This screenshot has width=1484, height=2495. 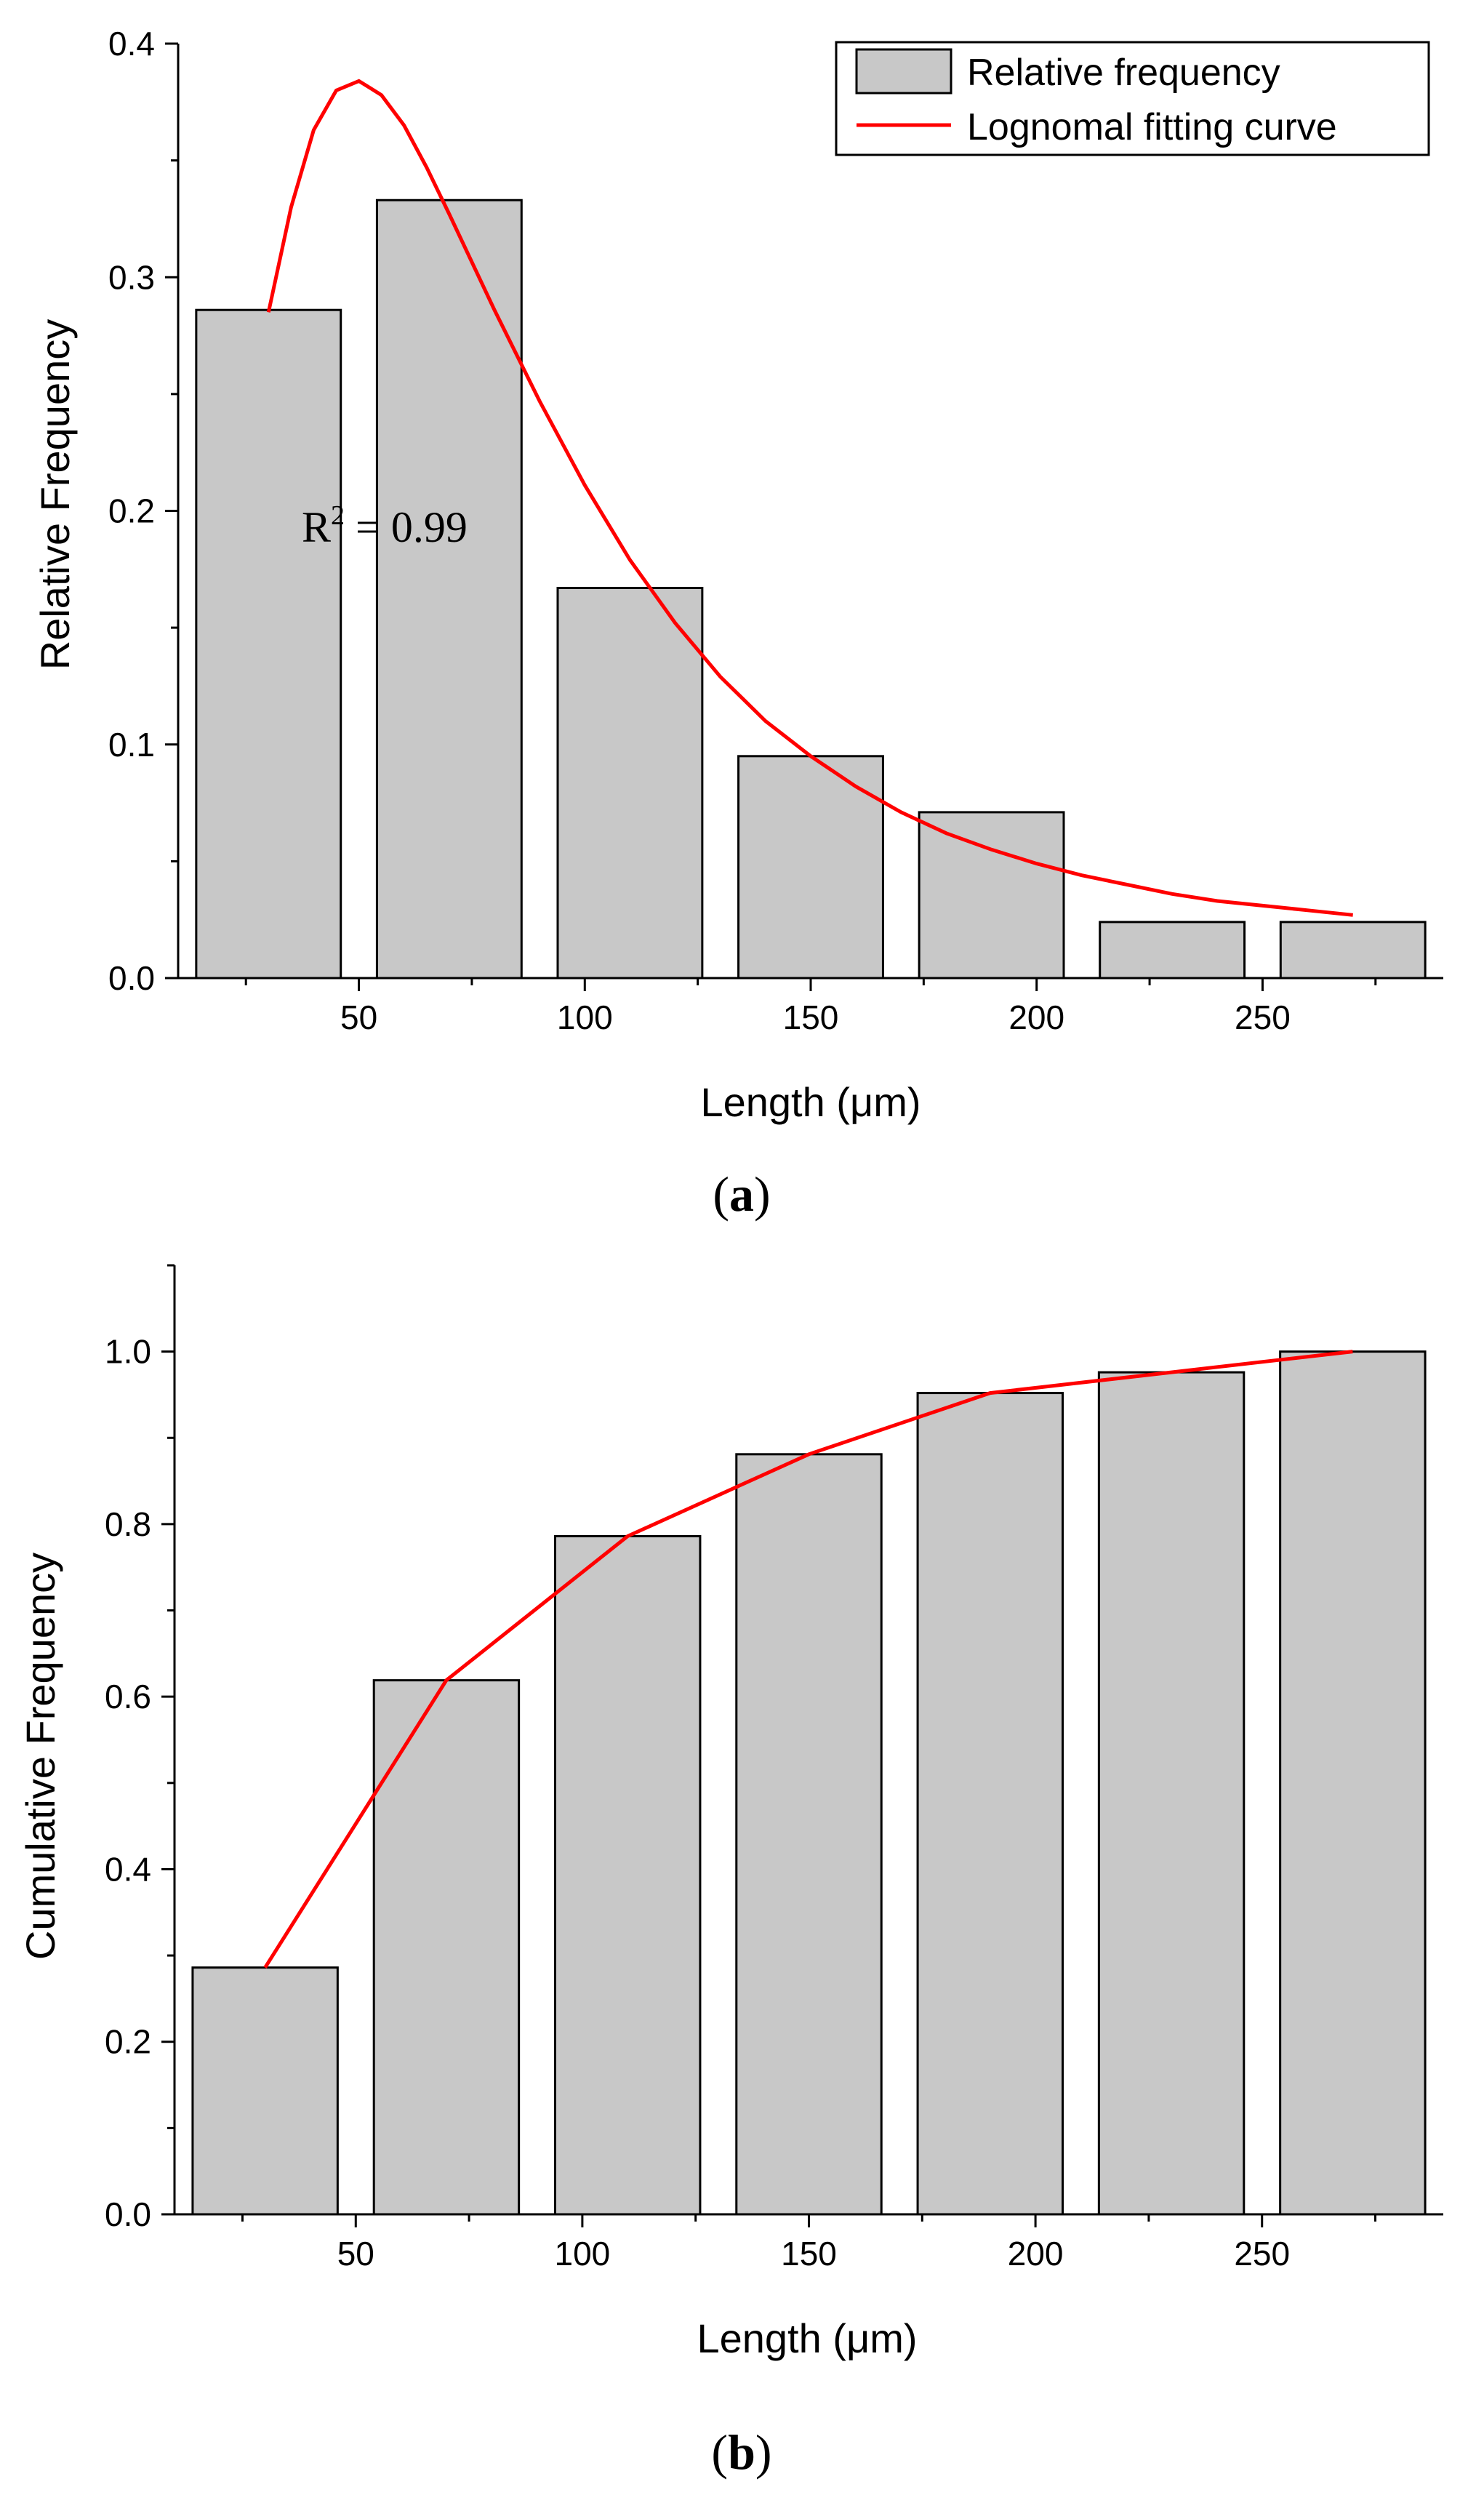 What do you see at coordinates (1123, 73) in the screenshot?
I see `legend-label-relative-frequency: Relative frequency` at bounding box center [1123, 73].